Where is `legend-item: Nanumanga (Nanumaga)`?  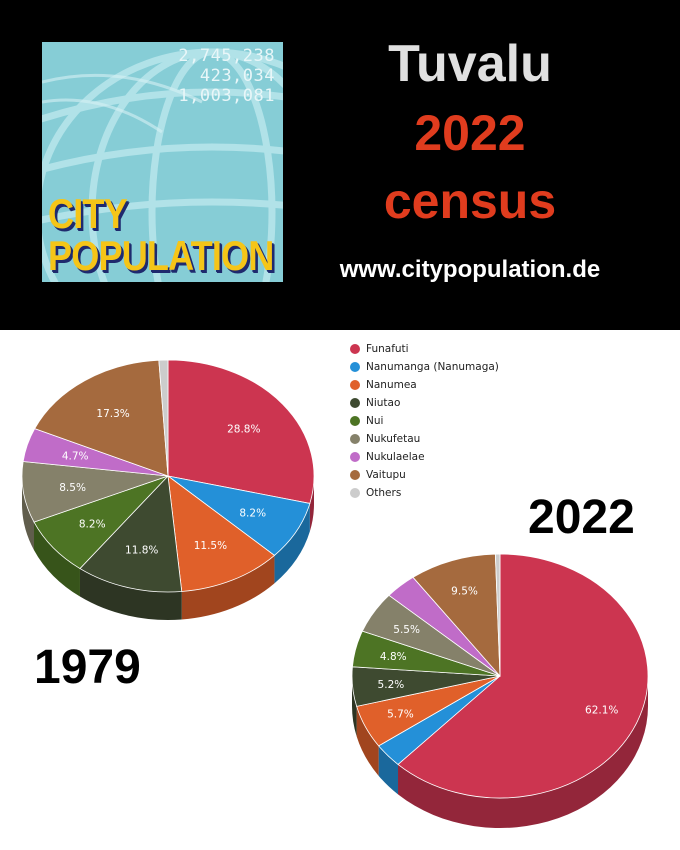
legend-item: Nanumanga (Nanumaga) is located at coordinates (424, 367).